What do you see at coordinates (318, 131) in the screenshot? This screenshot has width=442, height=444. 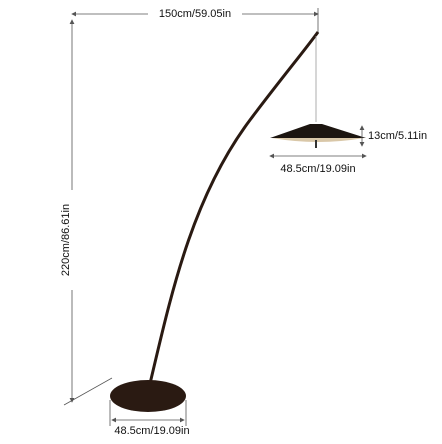 I see `lamp-shade` at bounding box center [318, 131].